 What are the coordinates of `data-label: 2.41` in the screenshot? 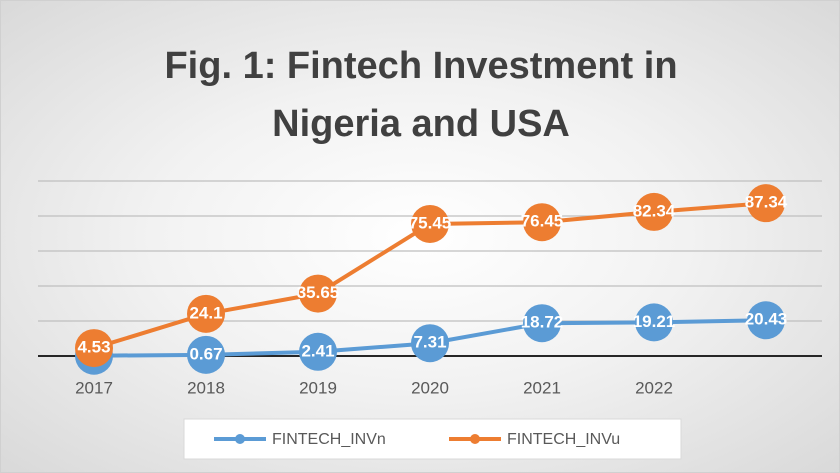 It's located at (317, 350).